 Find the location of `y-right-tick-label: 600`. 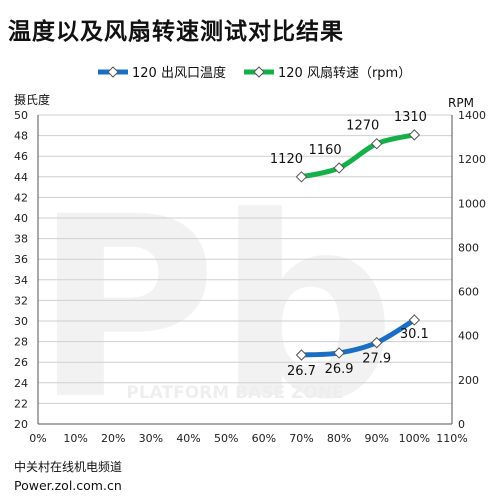

y-right-tick-label: 600 is located at coordinates (468, 292).